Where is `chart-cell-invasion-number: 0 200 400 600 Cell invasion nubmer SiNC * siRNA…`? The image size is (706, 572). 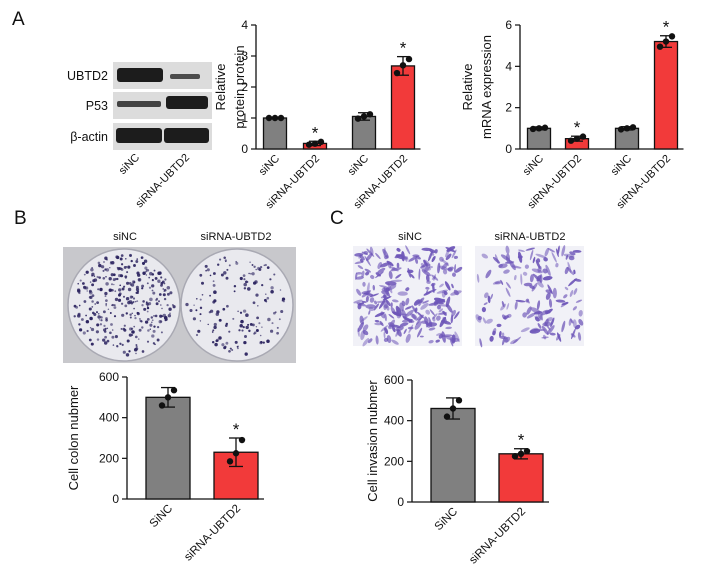
chart-cell-invasion-number: 0 200 400 600 Cell invasion nubmer SiNC * siRNA… is located at coordinates (457, 470).